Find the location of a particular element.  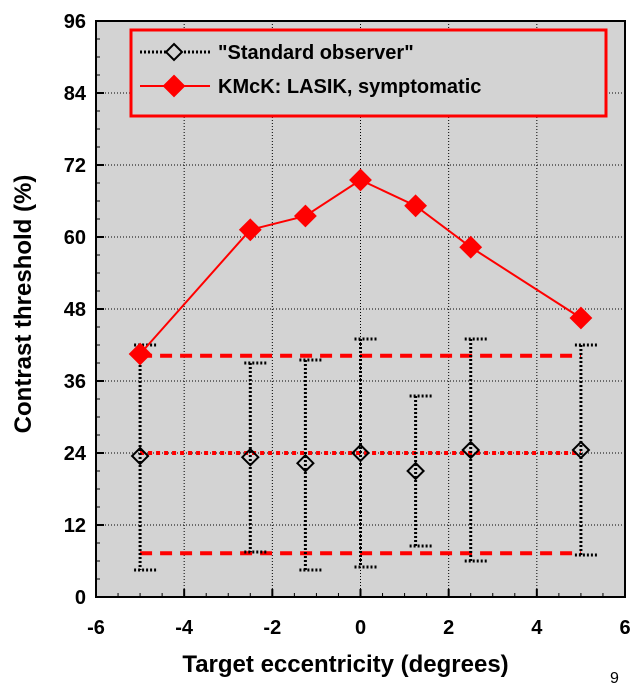

x-axis-ticks: -6 -4 -2 0 2 4 6 is located at coordinates (359, 614).